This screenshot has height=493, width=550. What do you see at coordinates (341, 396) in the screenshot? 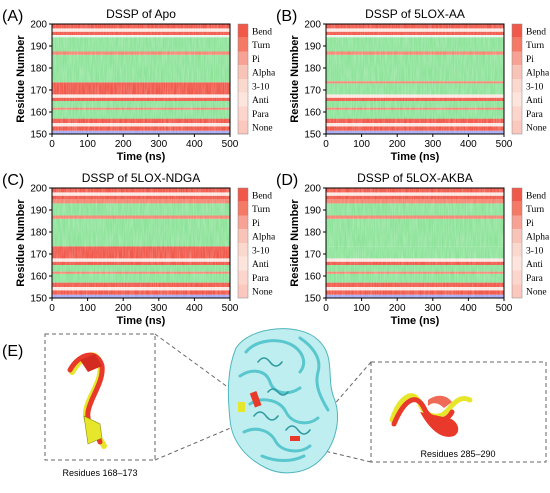
I see `right-connector-top` at bounding box center [341, 396].